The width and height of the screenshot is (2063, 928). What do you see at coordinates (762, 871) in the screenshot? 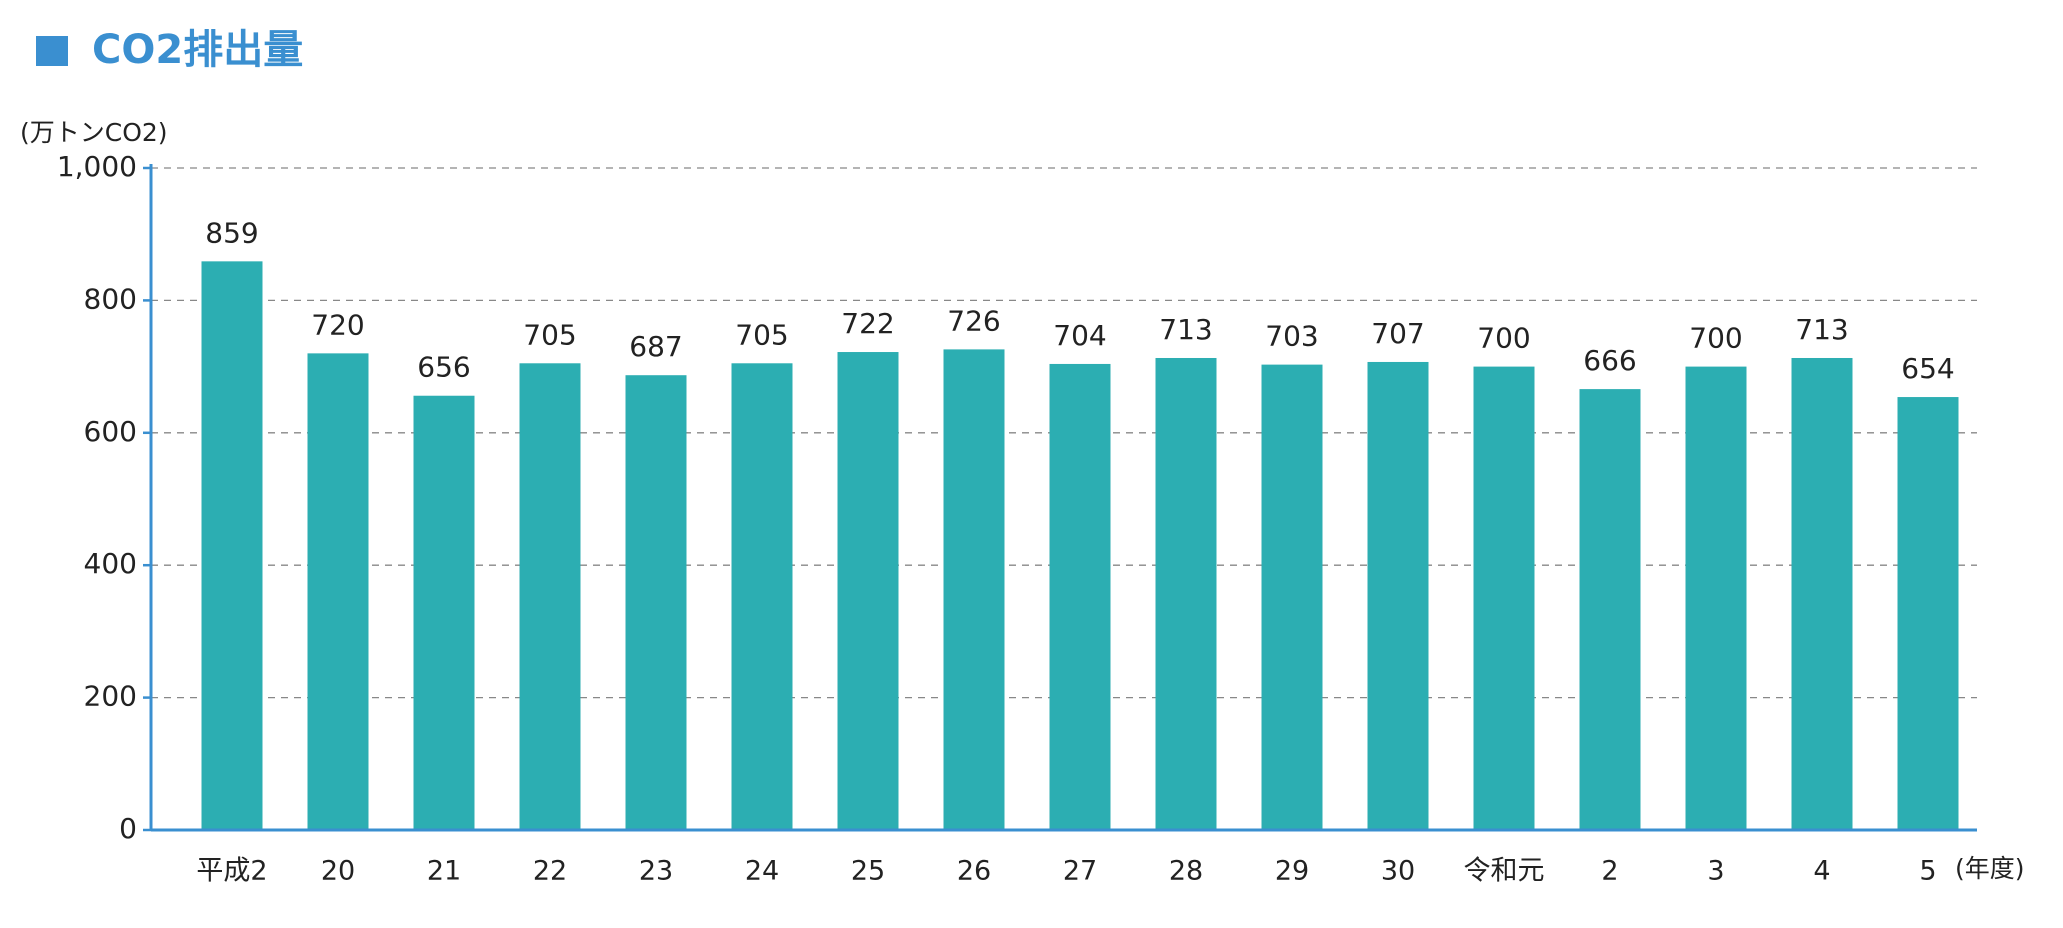
I see `x-tick-label: 24` at bounding box center [762, 871].